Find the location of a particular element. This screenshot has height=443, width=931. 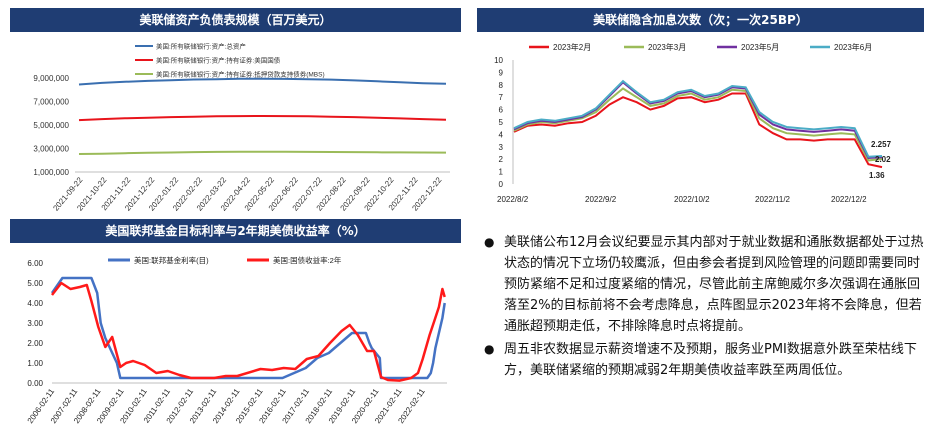

hikes-header: 美联储隐含加息次数（次；一次25BP） is located at coordinates (700, 20).